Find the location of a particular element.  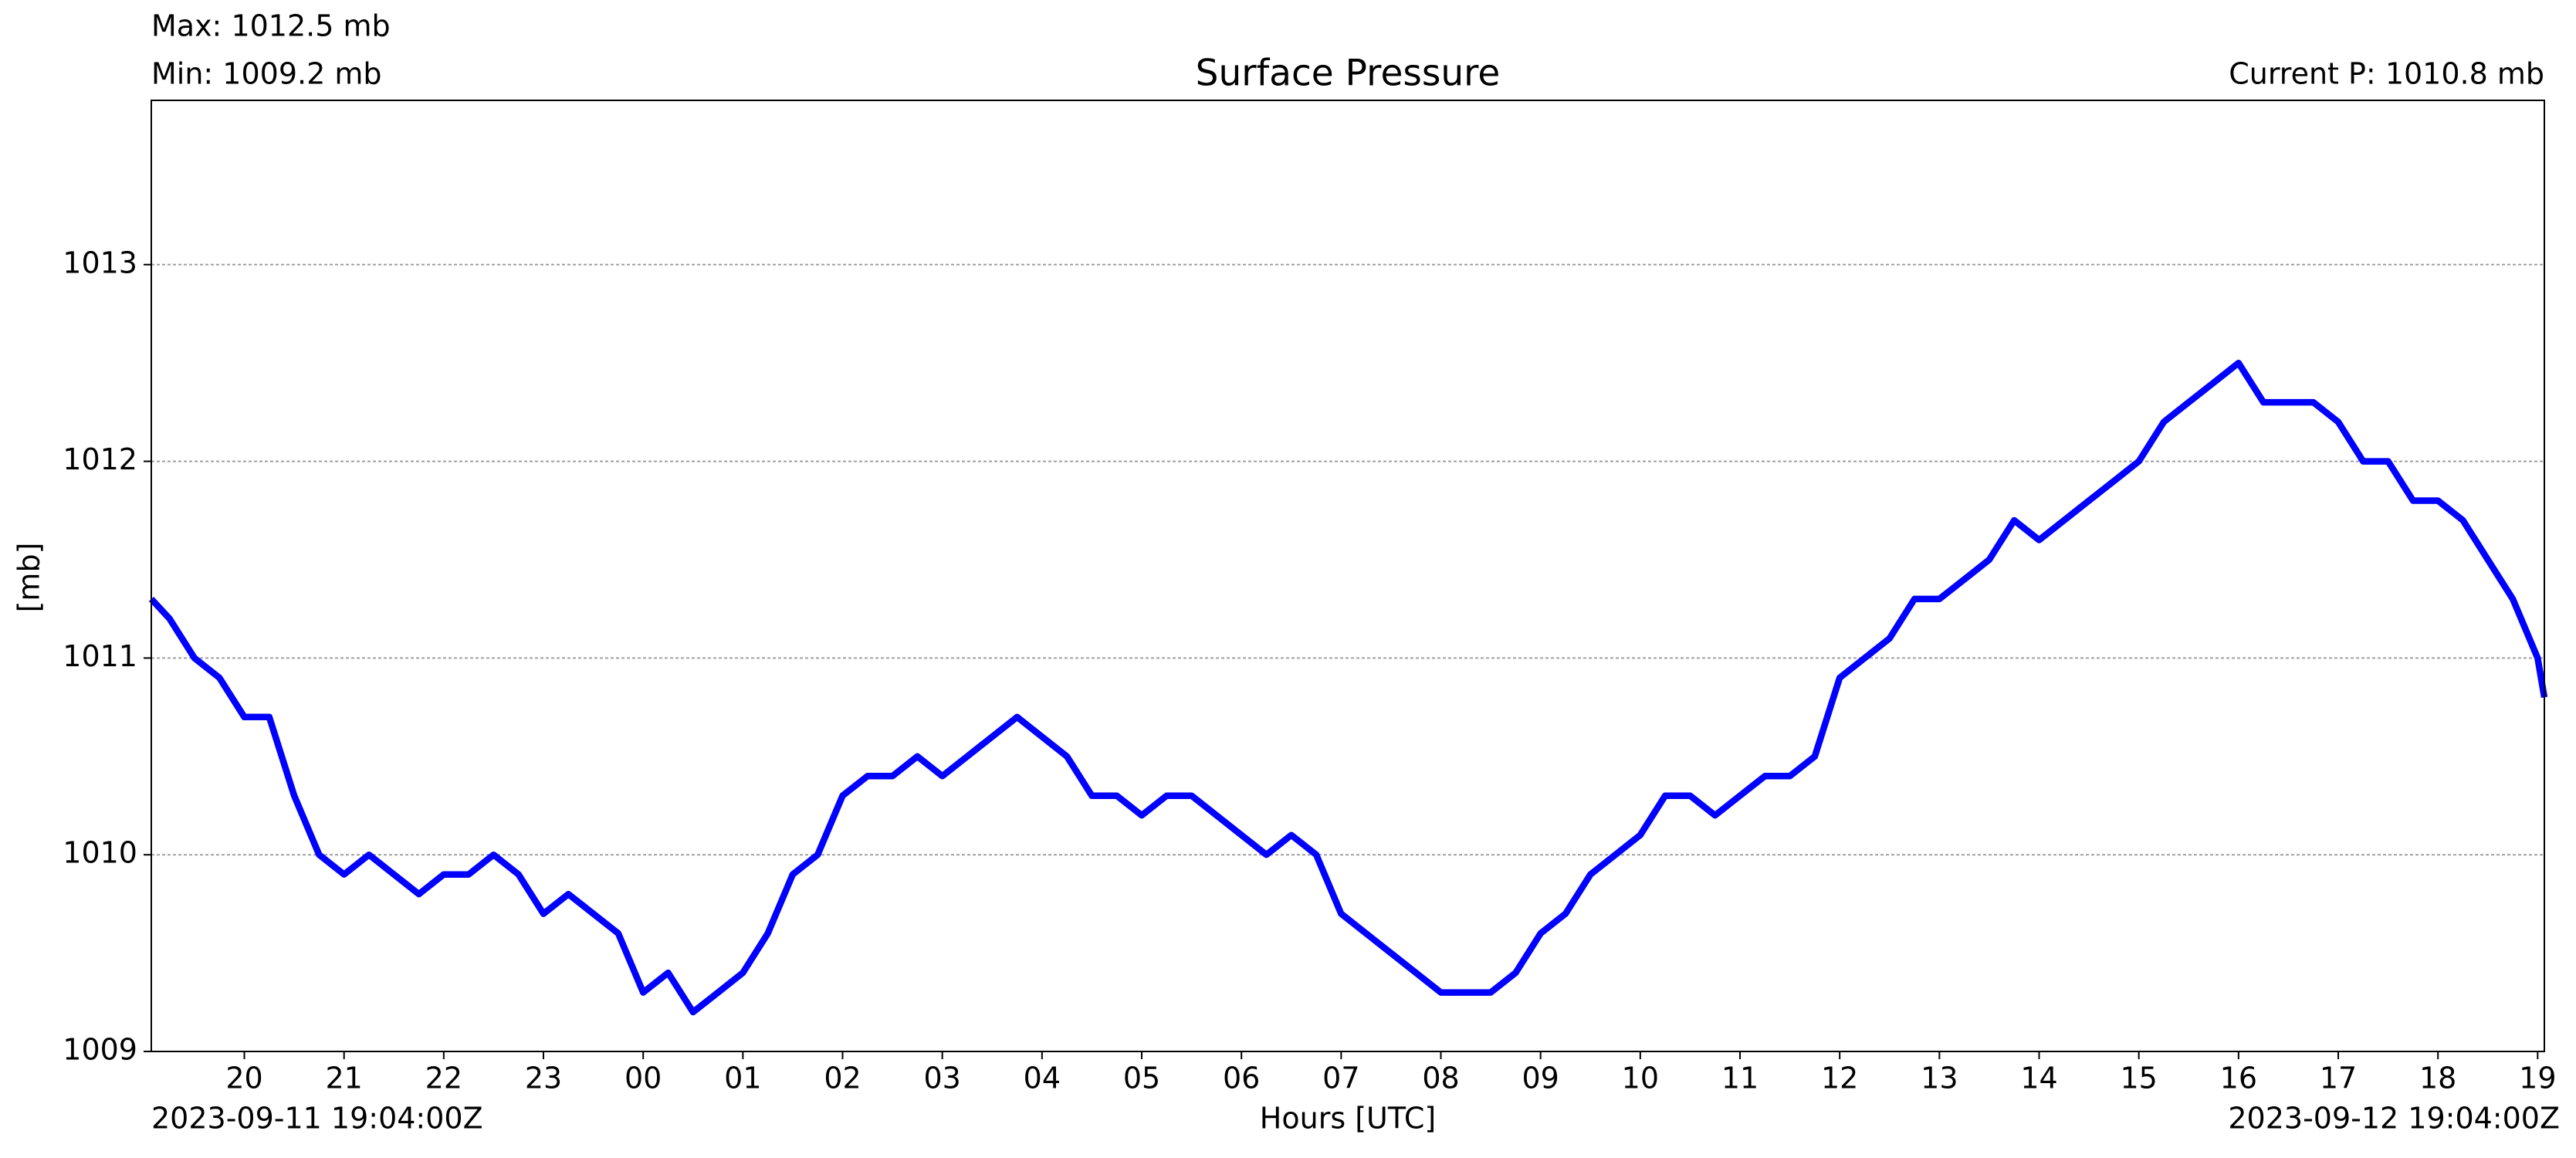

x-tick-label: 11 is located at coordinates (1740, 1078).